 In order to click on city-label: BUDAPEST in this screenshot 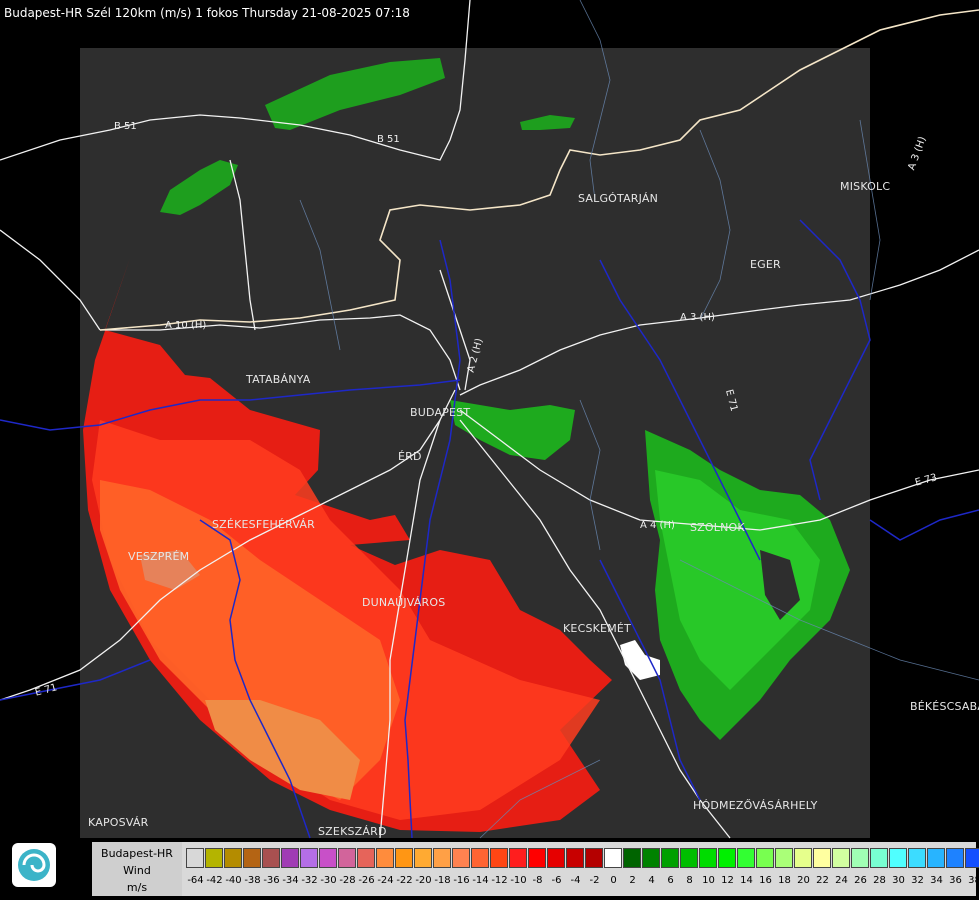, I will do `click(440, 412)`.